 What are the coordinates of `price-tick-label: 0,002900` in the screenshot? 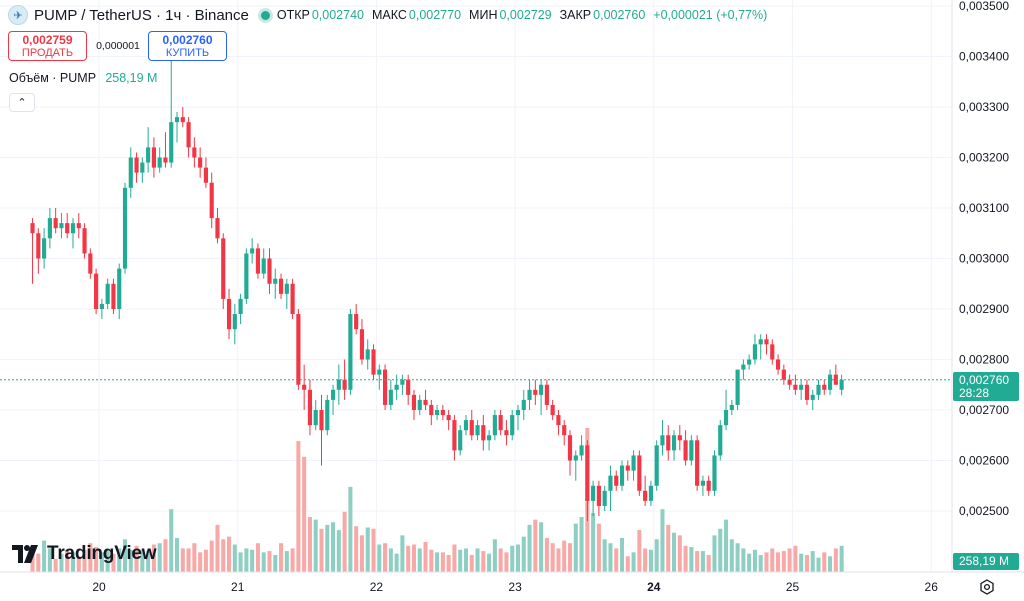 It's located at (984, 309).